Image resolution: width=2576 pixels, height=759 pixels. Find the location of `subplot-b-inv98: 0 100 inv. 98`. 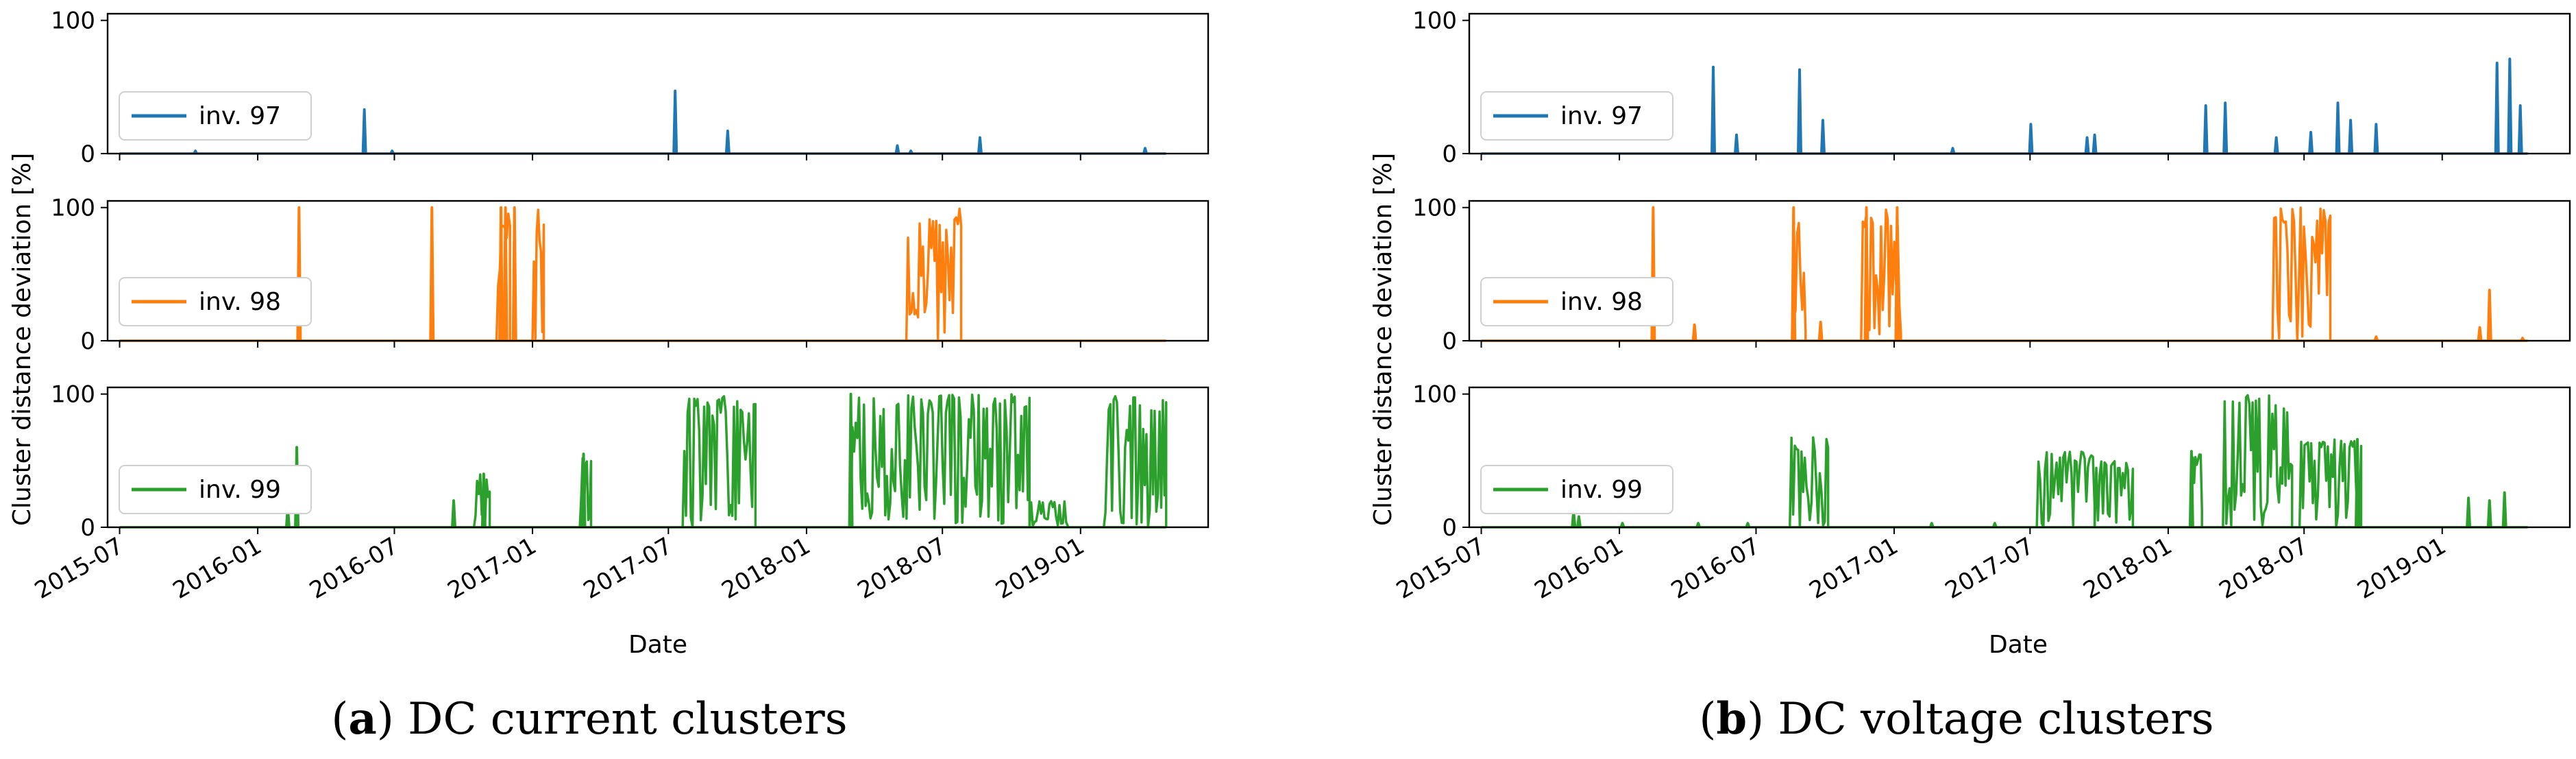

subplot-b-inv98: 0 100 inv. 98 is located at coordinates (1992, 275).